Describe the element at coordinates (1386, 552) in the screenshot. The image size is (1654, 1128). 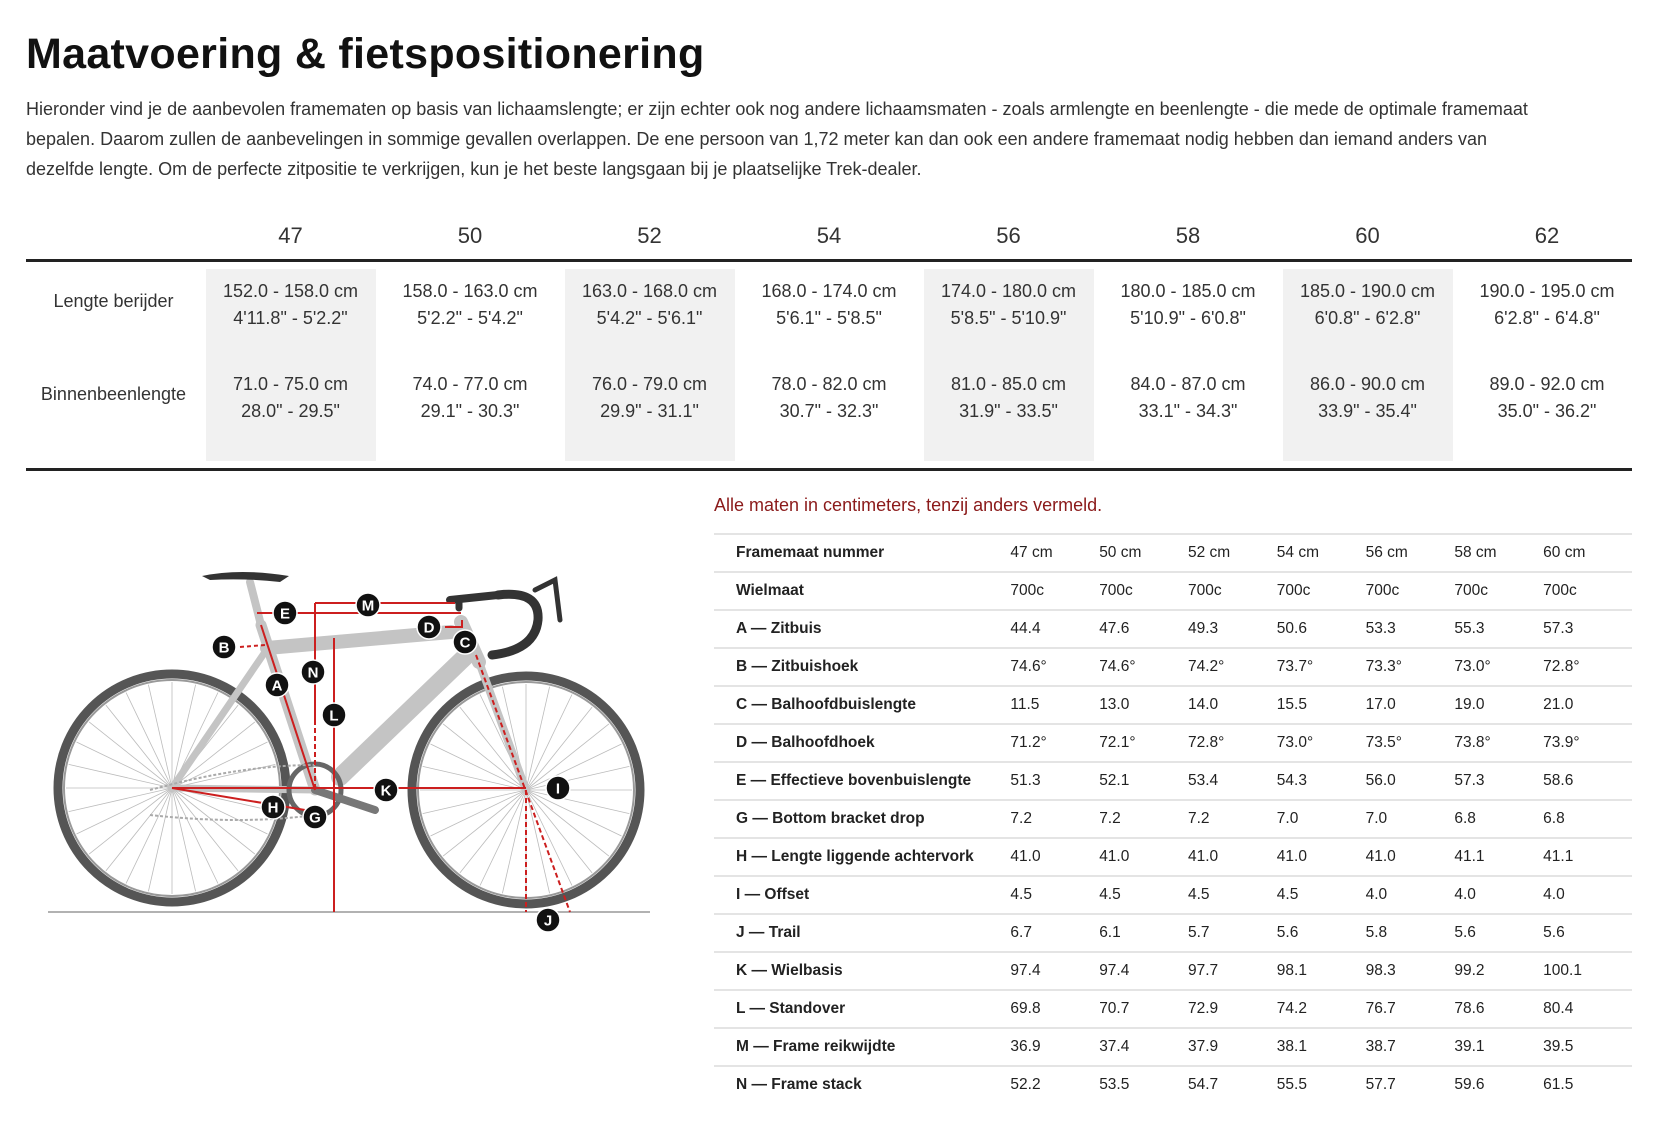
I see `table-cell: 56 cm` at that location.